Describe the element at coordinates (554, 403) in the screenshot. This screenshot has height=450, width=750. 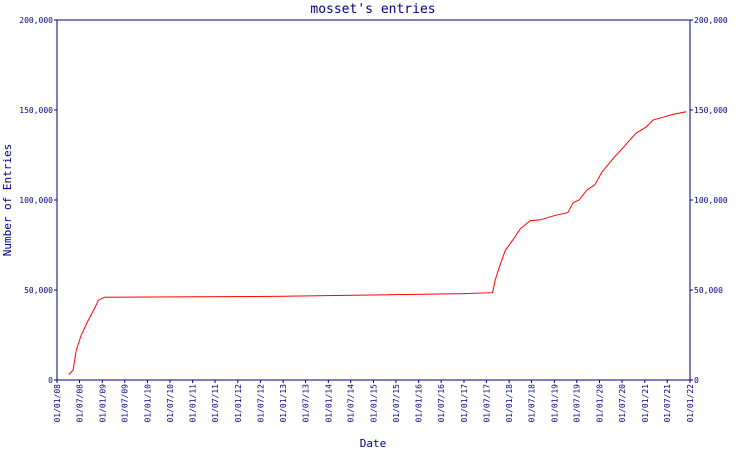
I see `x-tick-label: 01/01/19` at that location.